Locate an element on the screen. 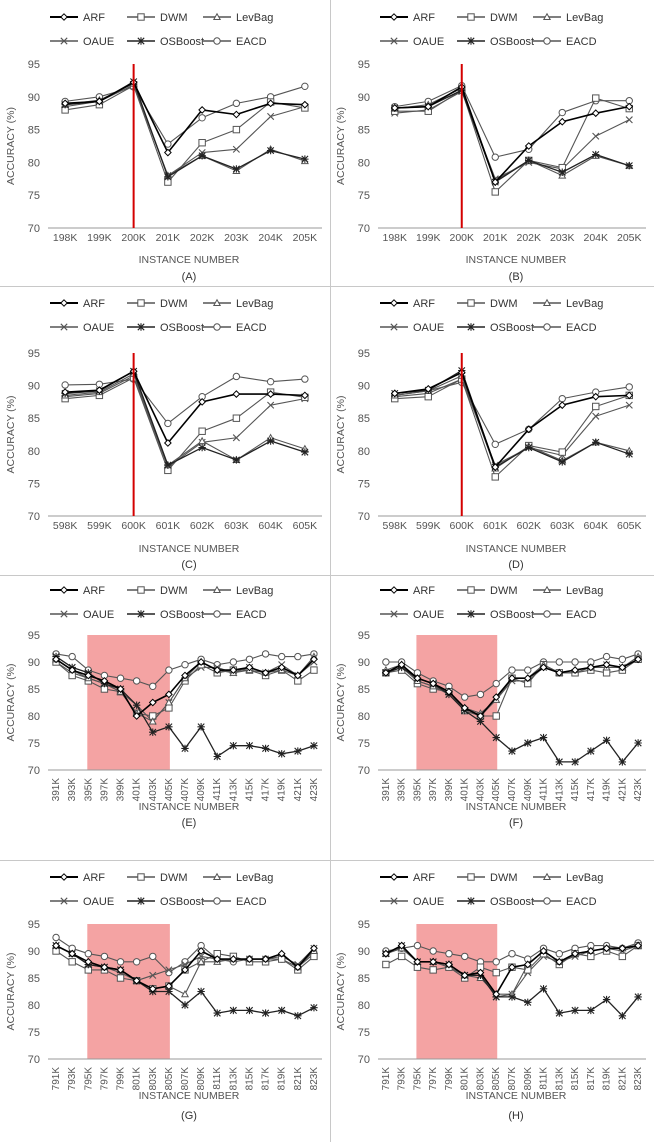 Image resolution: width=654 pixels, height=1142 pixels. x-axis-title: INSTANCE NUMBER is located at coordinates (189, 260).